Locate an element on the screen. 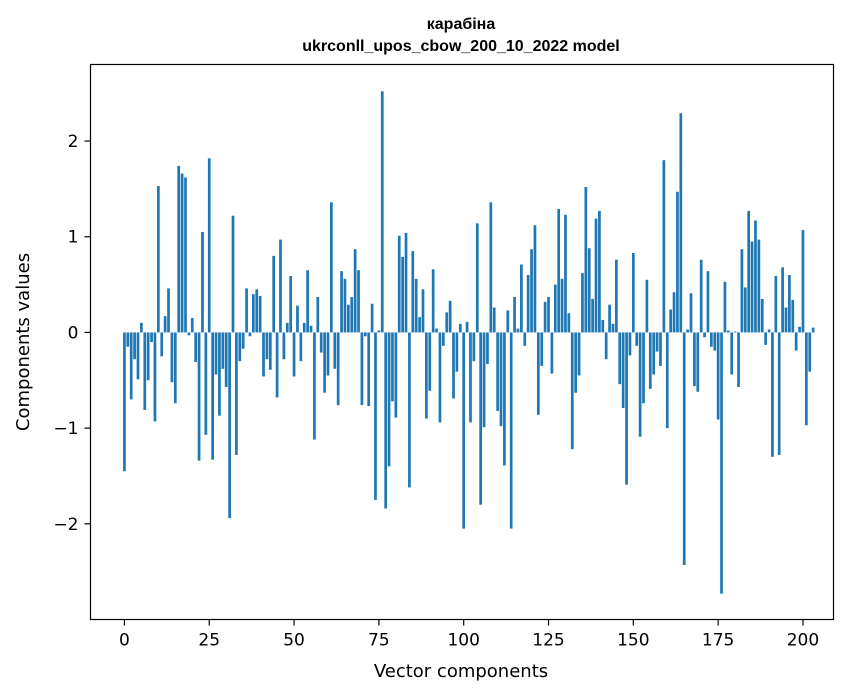  chart-title: карабіна is located at coordinates (461, 24).